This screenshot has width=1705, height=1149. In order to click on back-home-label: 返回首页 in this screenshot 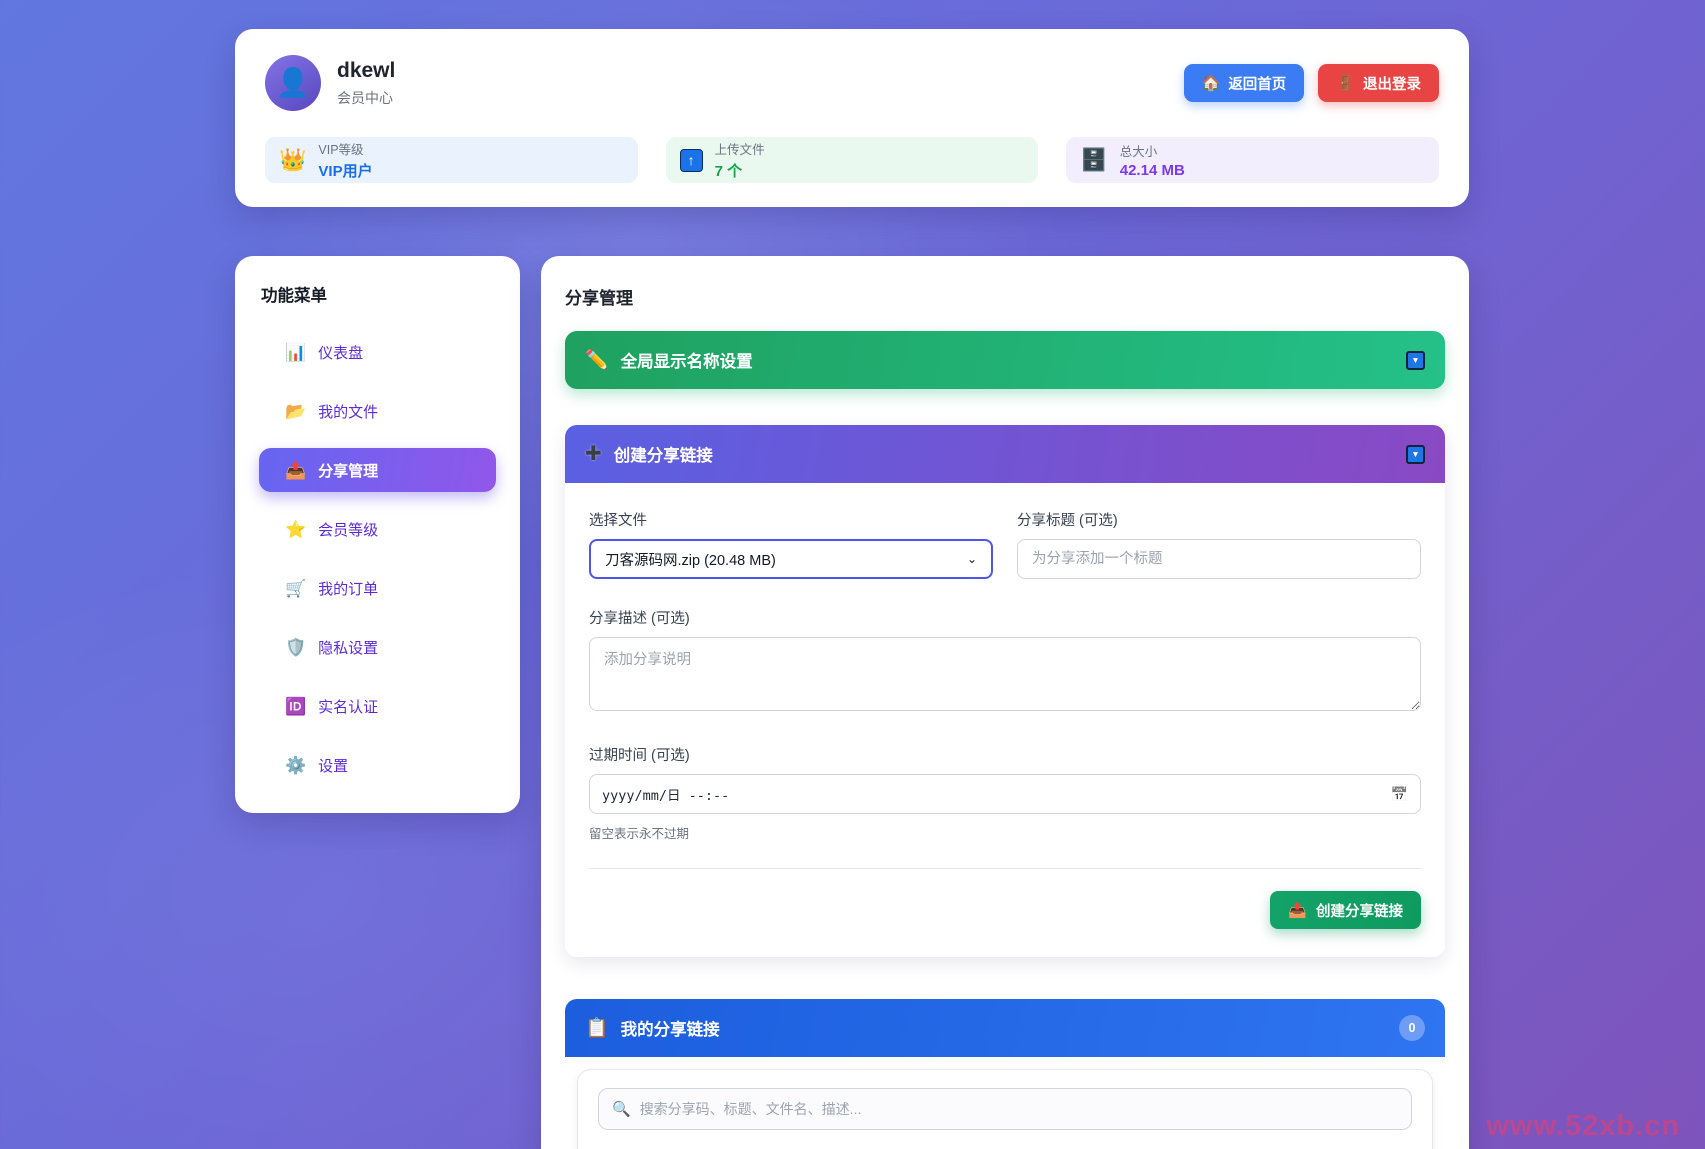, I will do `click(1257, 84)`.